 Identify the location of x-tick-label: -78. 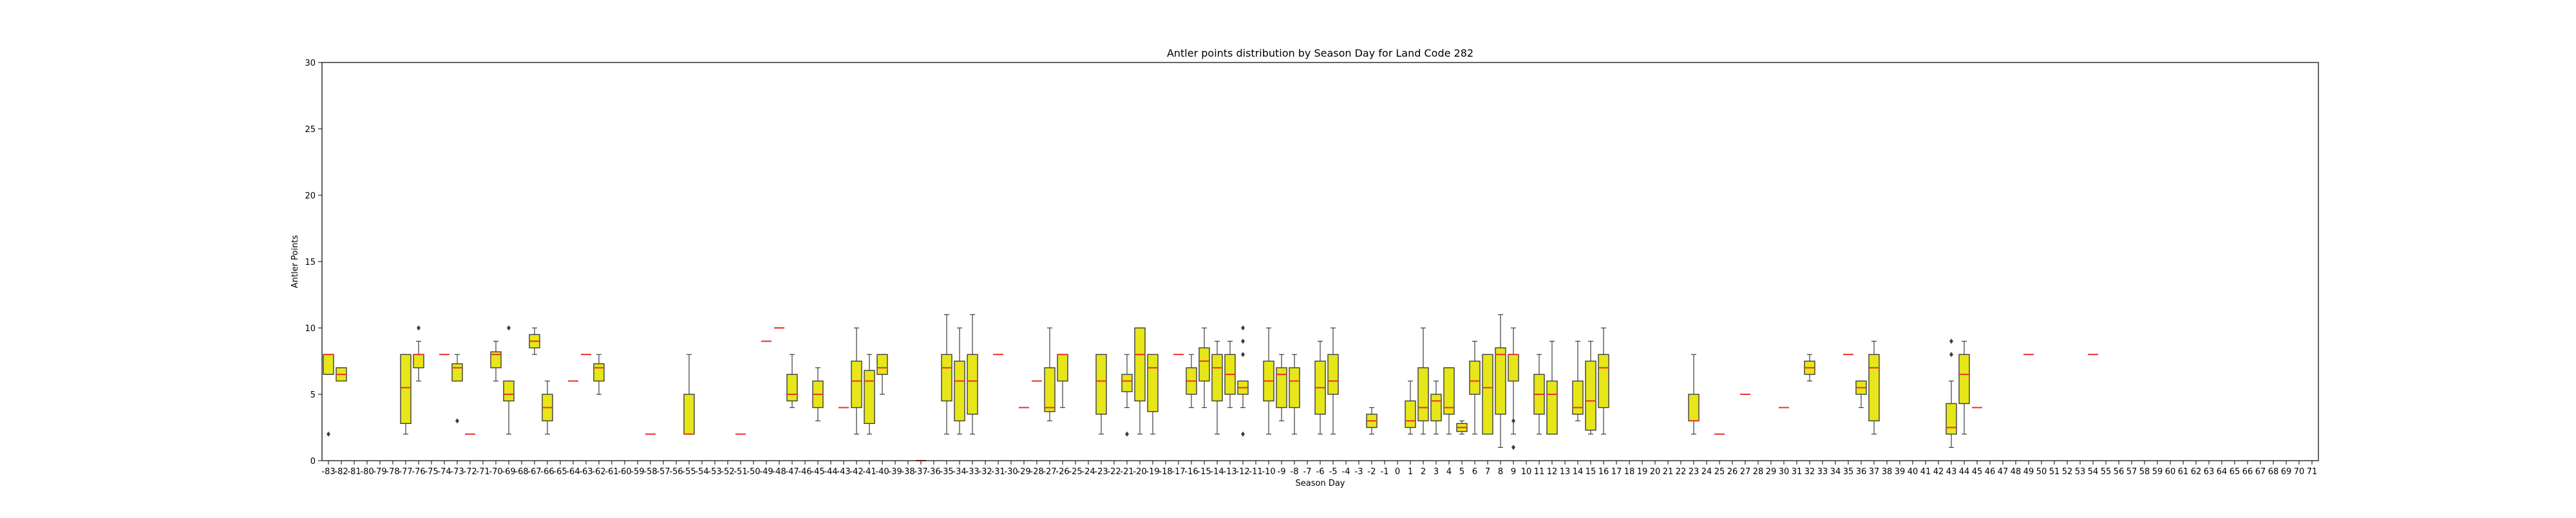
(393, 472).